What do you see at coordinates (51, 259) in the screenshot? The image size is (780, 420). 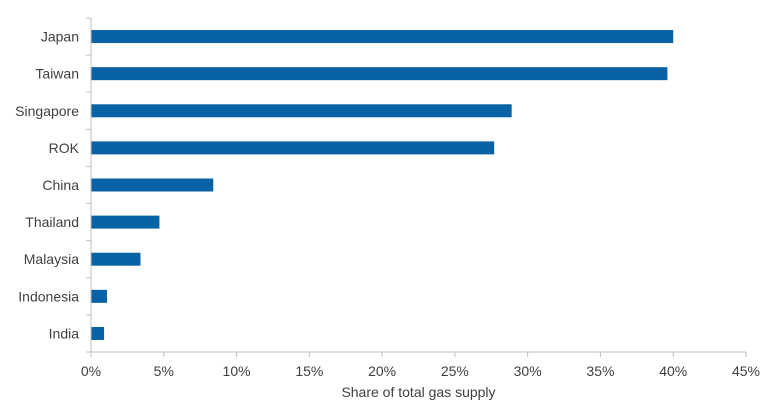 I see `category-label-malaysia: Malaysia` at bounding box center [51, 259].